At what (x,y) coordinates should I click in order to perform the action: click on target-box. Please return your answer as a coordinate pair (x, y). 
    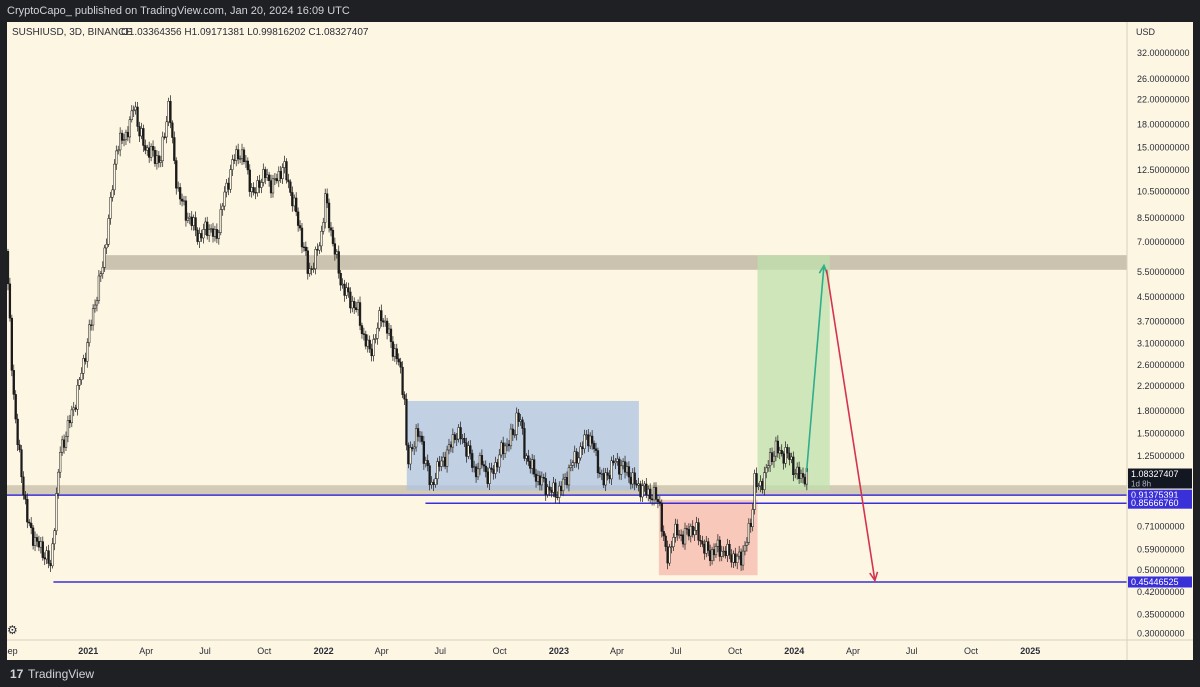
    Looking at the image, I should click on (793, 373).